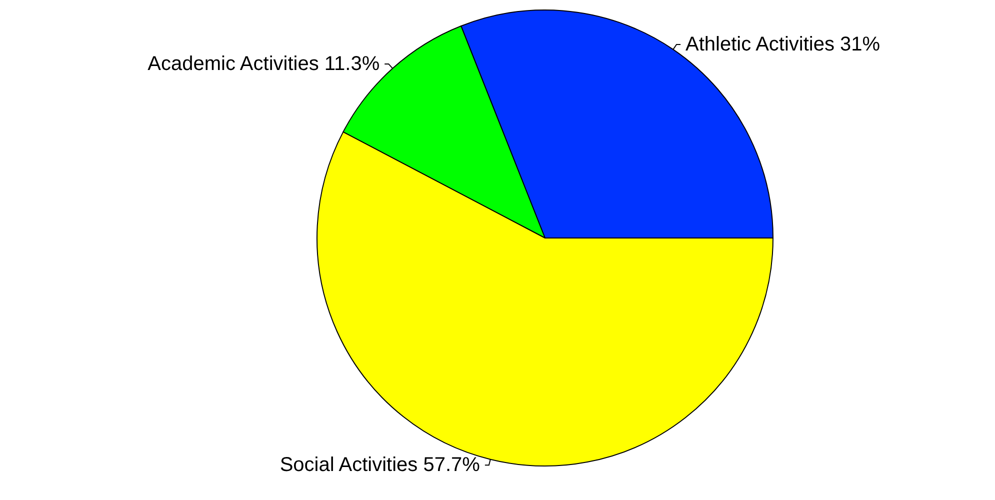  I want to click on slice-label: Social Activities 57.7%, so click(380, 465).